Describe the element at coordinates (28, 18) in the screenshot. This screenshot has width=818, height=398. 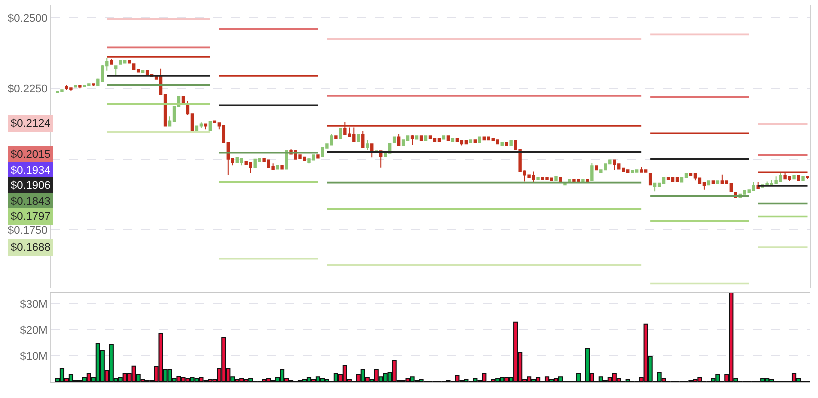
I see `y-tick-label: $0.2500` at that location.